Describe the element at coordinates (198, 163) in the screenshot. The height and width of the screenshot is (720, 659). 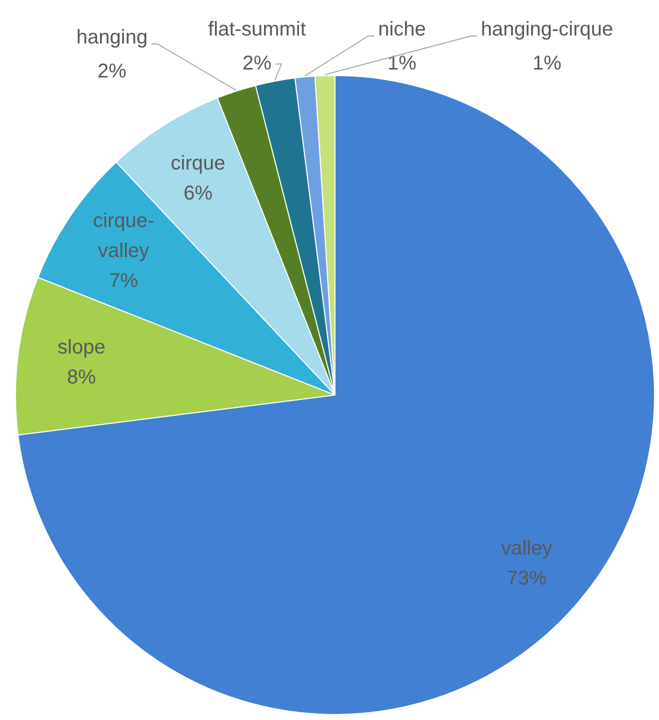
I see `slice-label: cirque` at that location.